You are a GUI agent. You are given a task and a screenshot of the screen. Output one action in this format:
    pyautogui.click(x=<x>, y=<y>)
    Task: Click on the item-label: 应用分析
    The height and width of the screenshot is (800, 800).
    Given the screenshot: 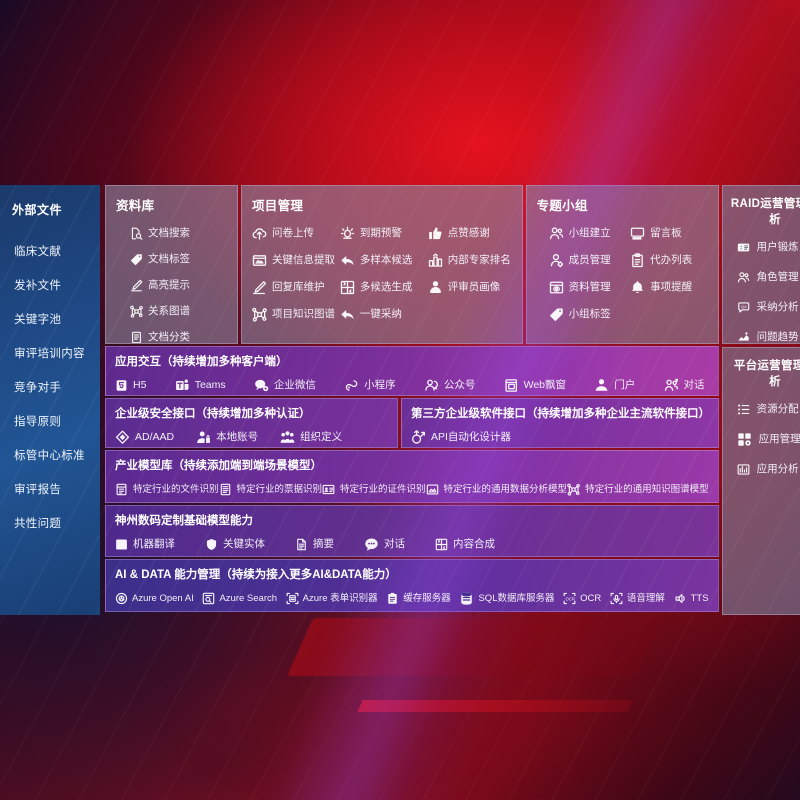 What is the action you would take?
    pyautogui.click(x=777, y=469)
    